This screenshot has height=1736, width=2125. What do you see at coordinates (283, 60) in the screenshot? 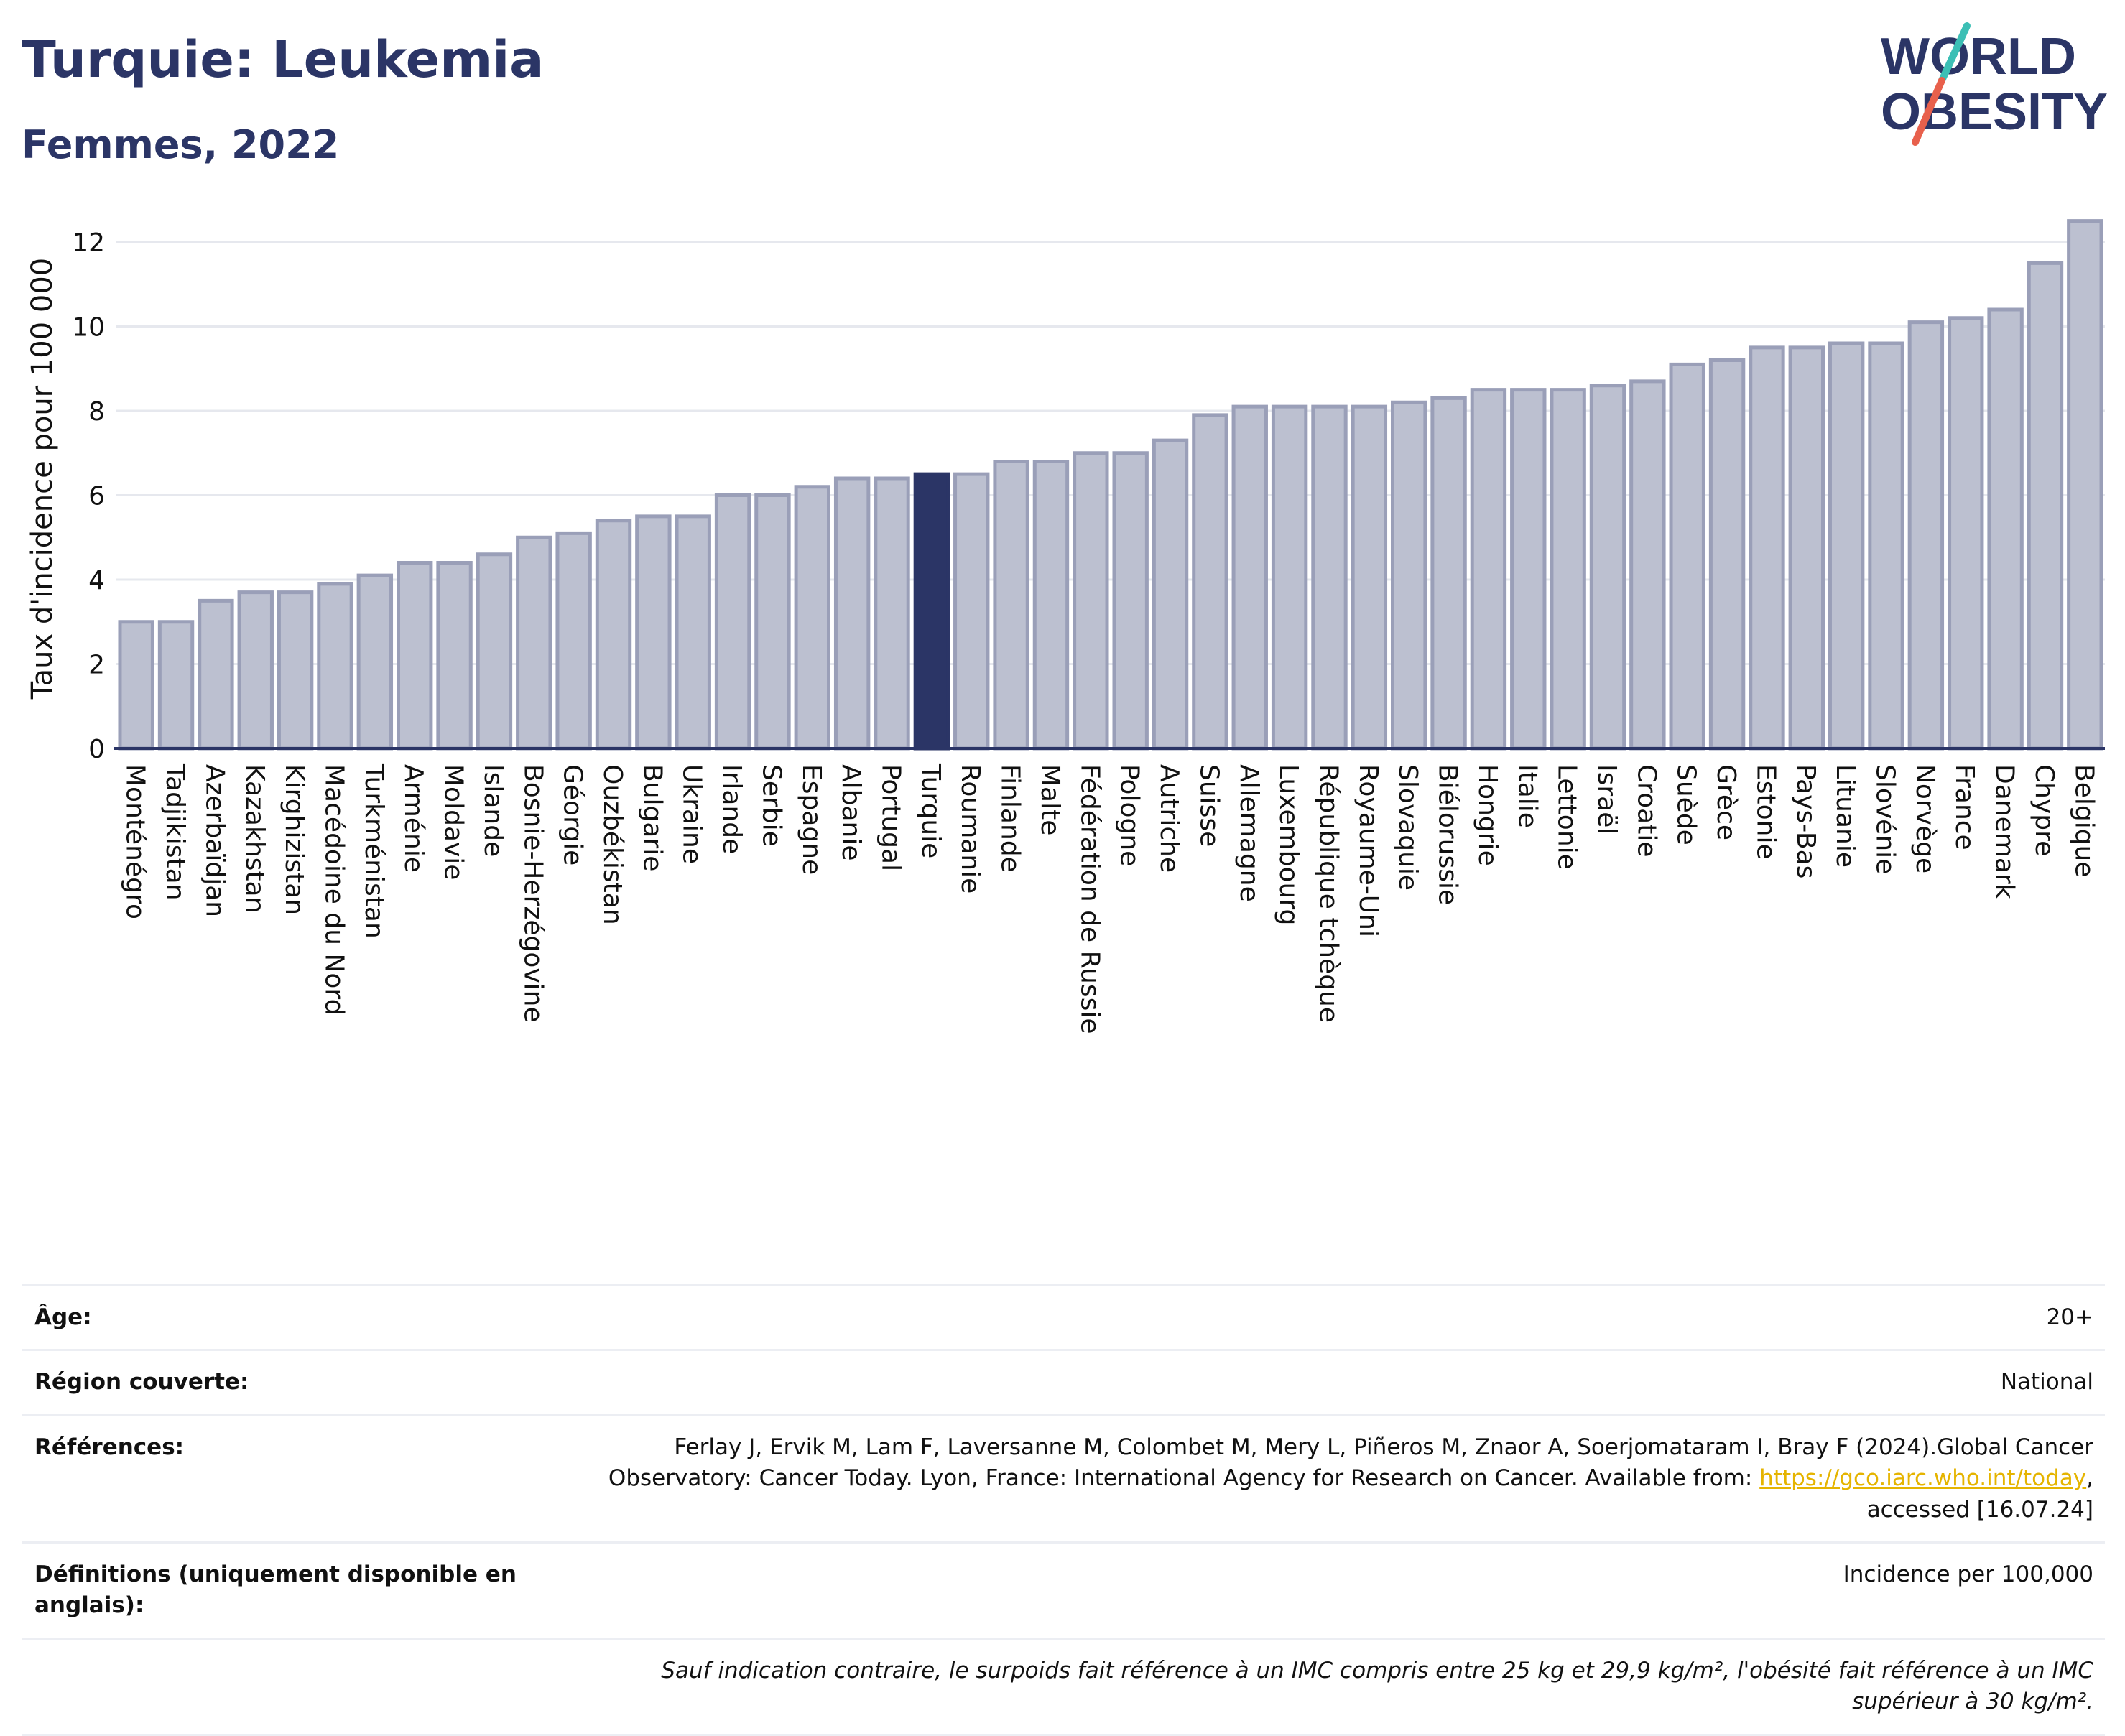
I see `chart-title: Turquie: Leukemia` at bounding box center [283, 60].